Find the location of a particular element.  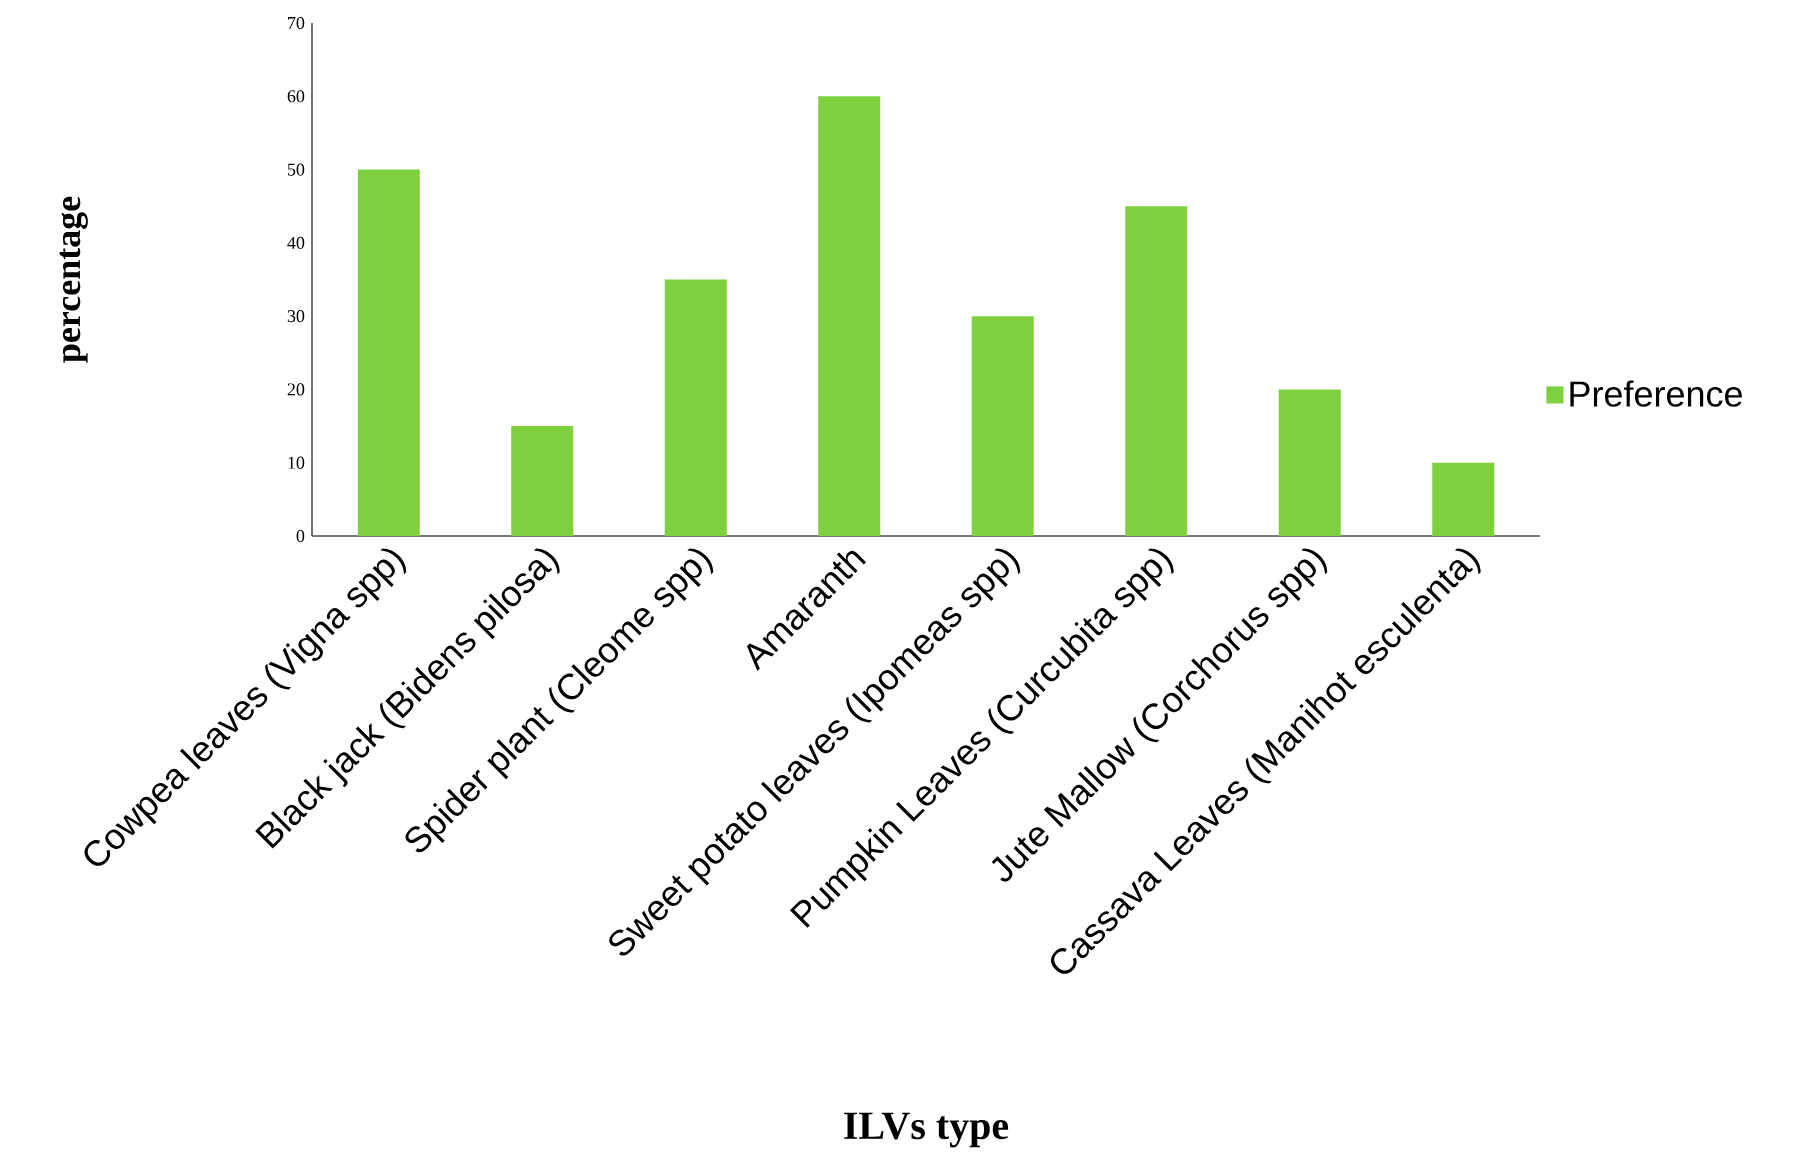

y-tick-label: 0 is located at coordinates (300, 536).